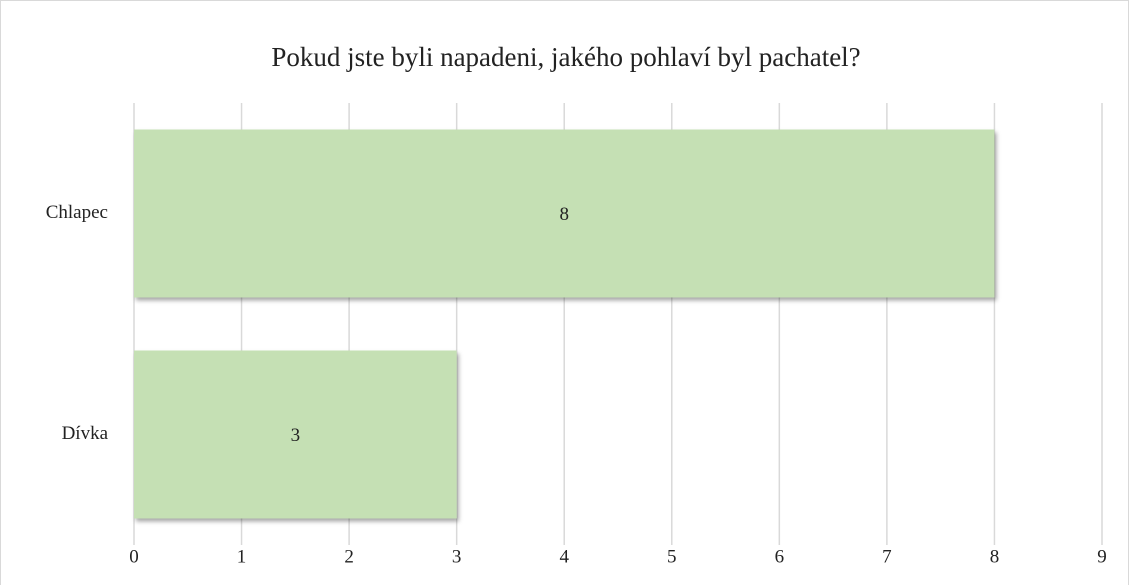 This screenshot has width=1131, height=585. What do you see at coordinates (242, 556) in the screenshot?
I see `x-tick-label: 1` at bounding box center [242, 556].